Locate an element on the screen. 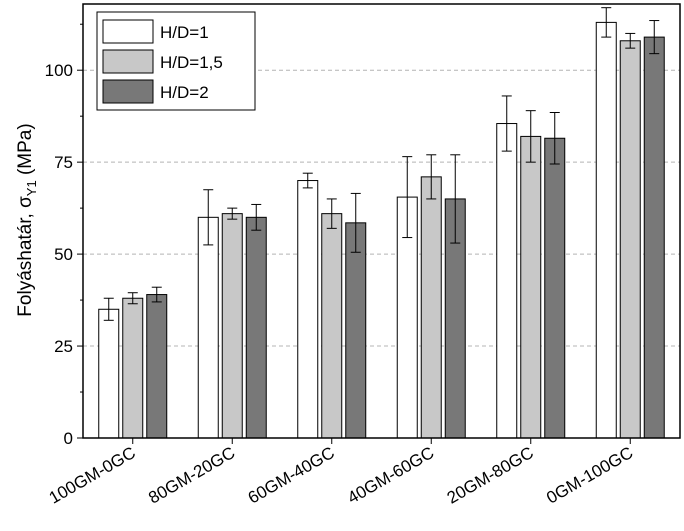  x-tick-label: 100GM-0GC is located at coordinates (92, 475).